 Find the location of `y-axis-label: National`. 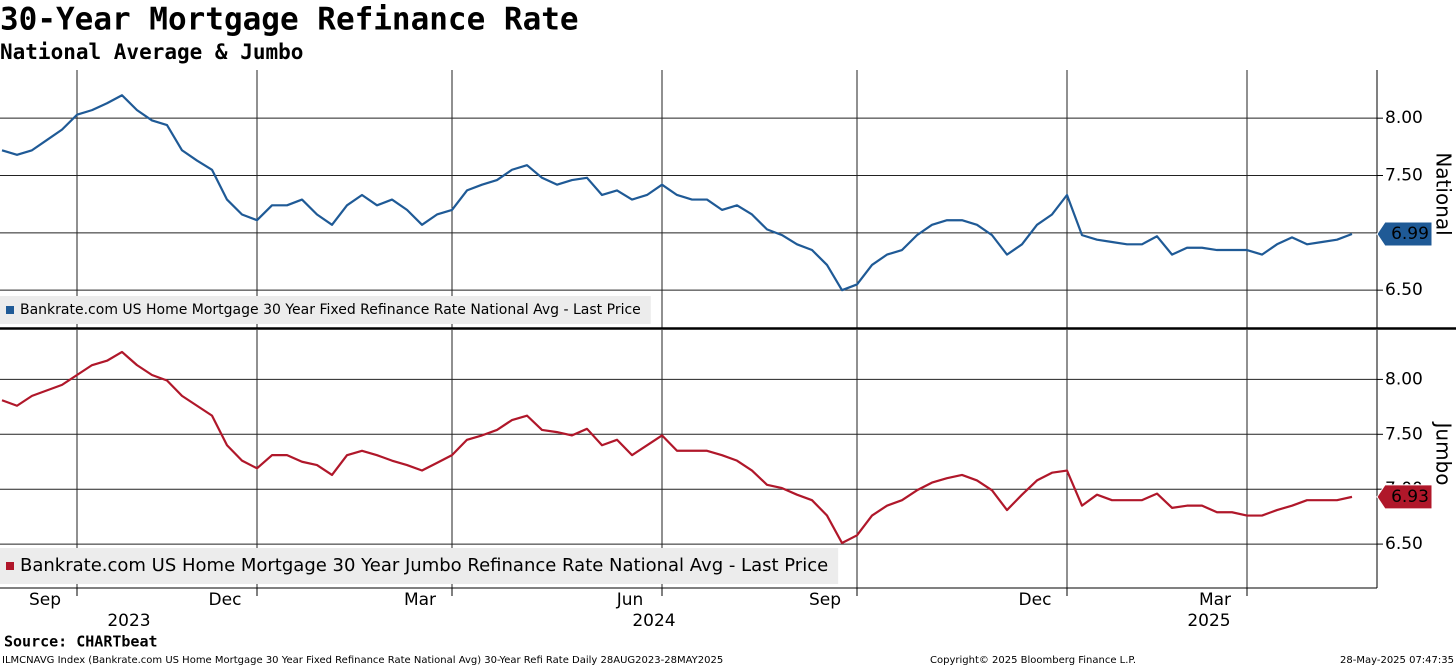

y-axis-label: National is located at coordinates (1444, 193).